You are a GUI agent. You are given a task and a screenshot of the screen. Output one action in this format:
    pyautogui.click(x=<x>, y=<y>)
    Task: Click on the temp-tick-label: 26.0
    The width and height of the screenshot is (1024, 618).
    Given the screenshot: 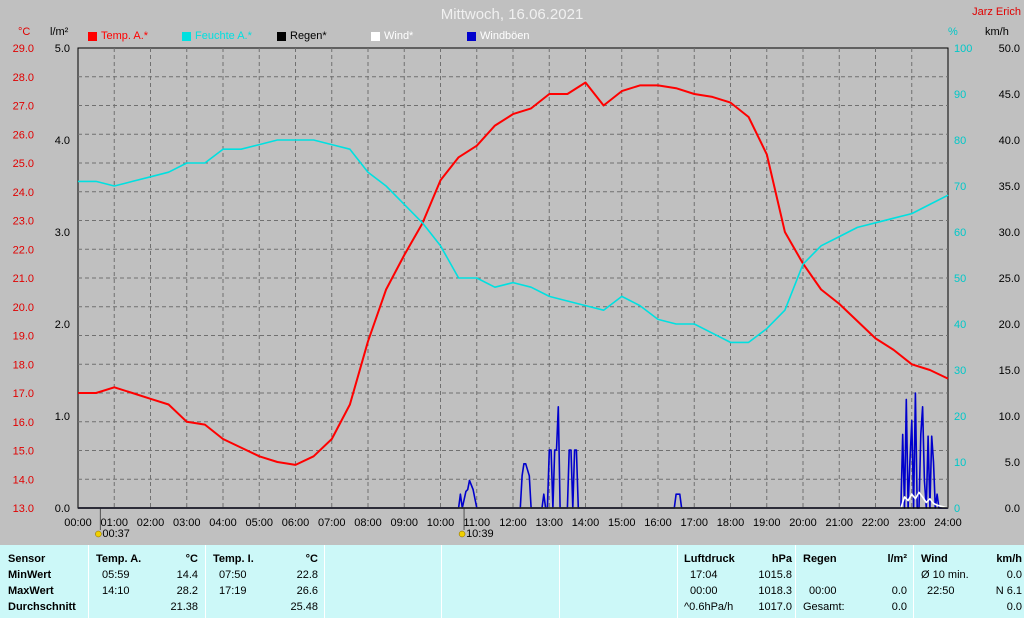 What is the action you would take?
    pyautogui.click(x=23, y=135)
    